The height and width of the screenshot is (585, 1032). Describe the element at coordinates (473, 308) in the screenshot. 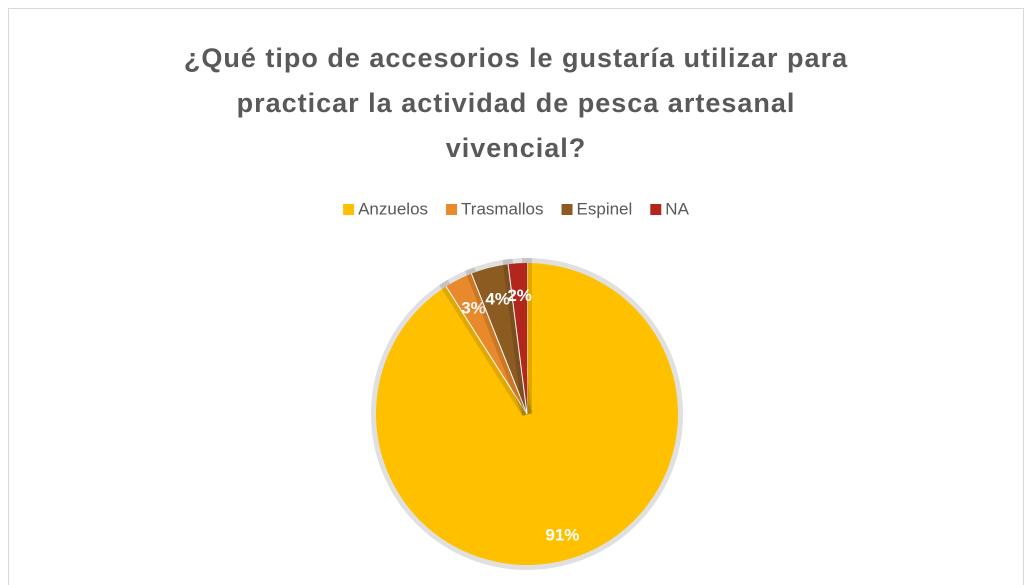

I see `data-label: 3%` at that location.